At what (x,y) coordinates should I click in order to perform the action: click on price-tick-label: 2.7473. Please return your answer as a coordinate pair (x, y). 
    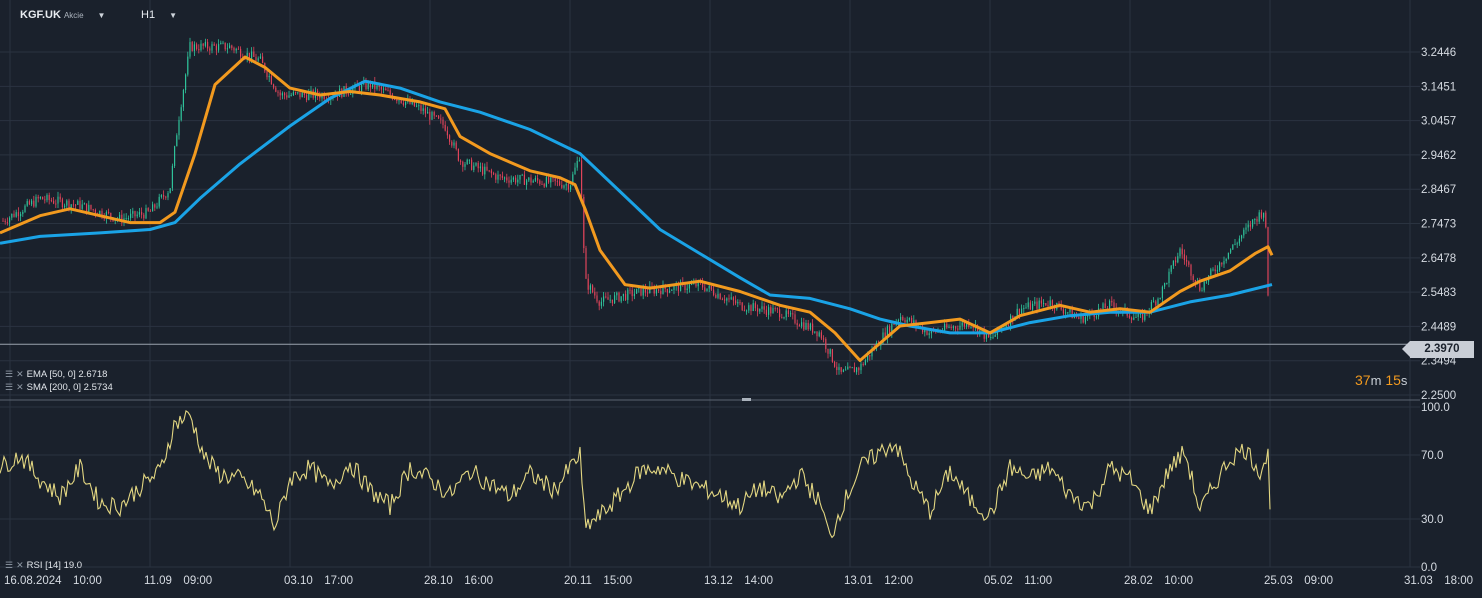
    Looking at the image, I should click on (1438, 225).